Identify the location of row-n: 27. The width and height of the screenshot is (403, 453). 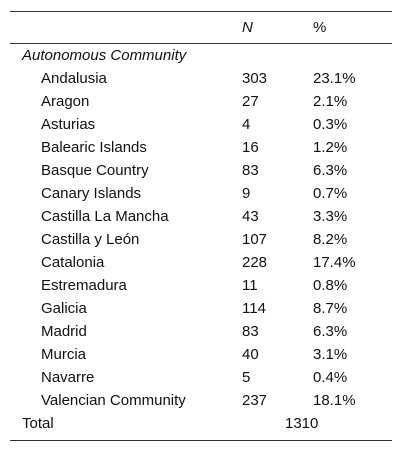
(250, 101).